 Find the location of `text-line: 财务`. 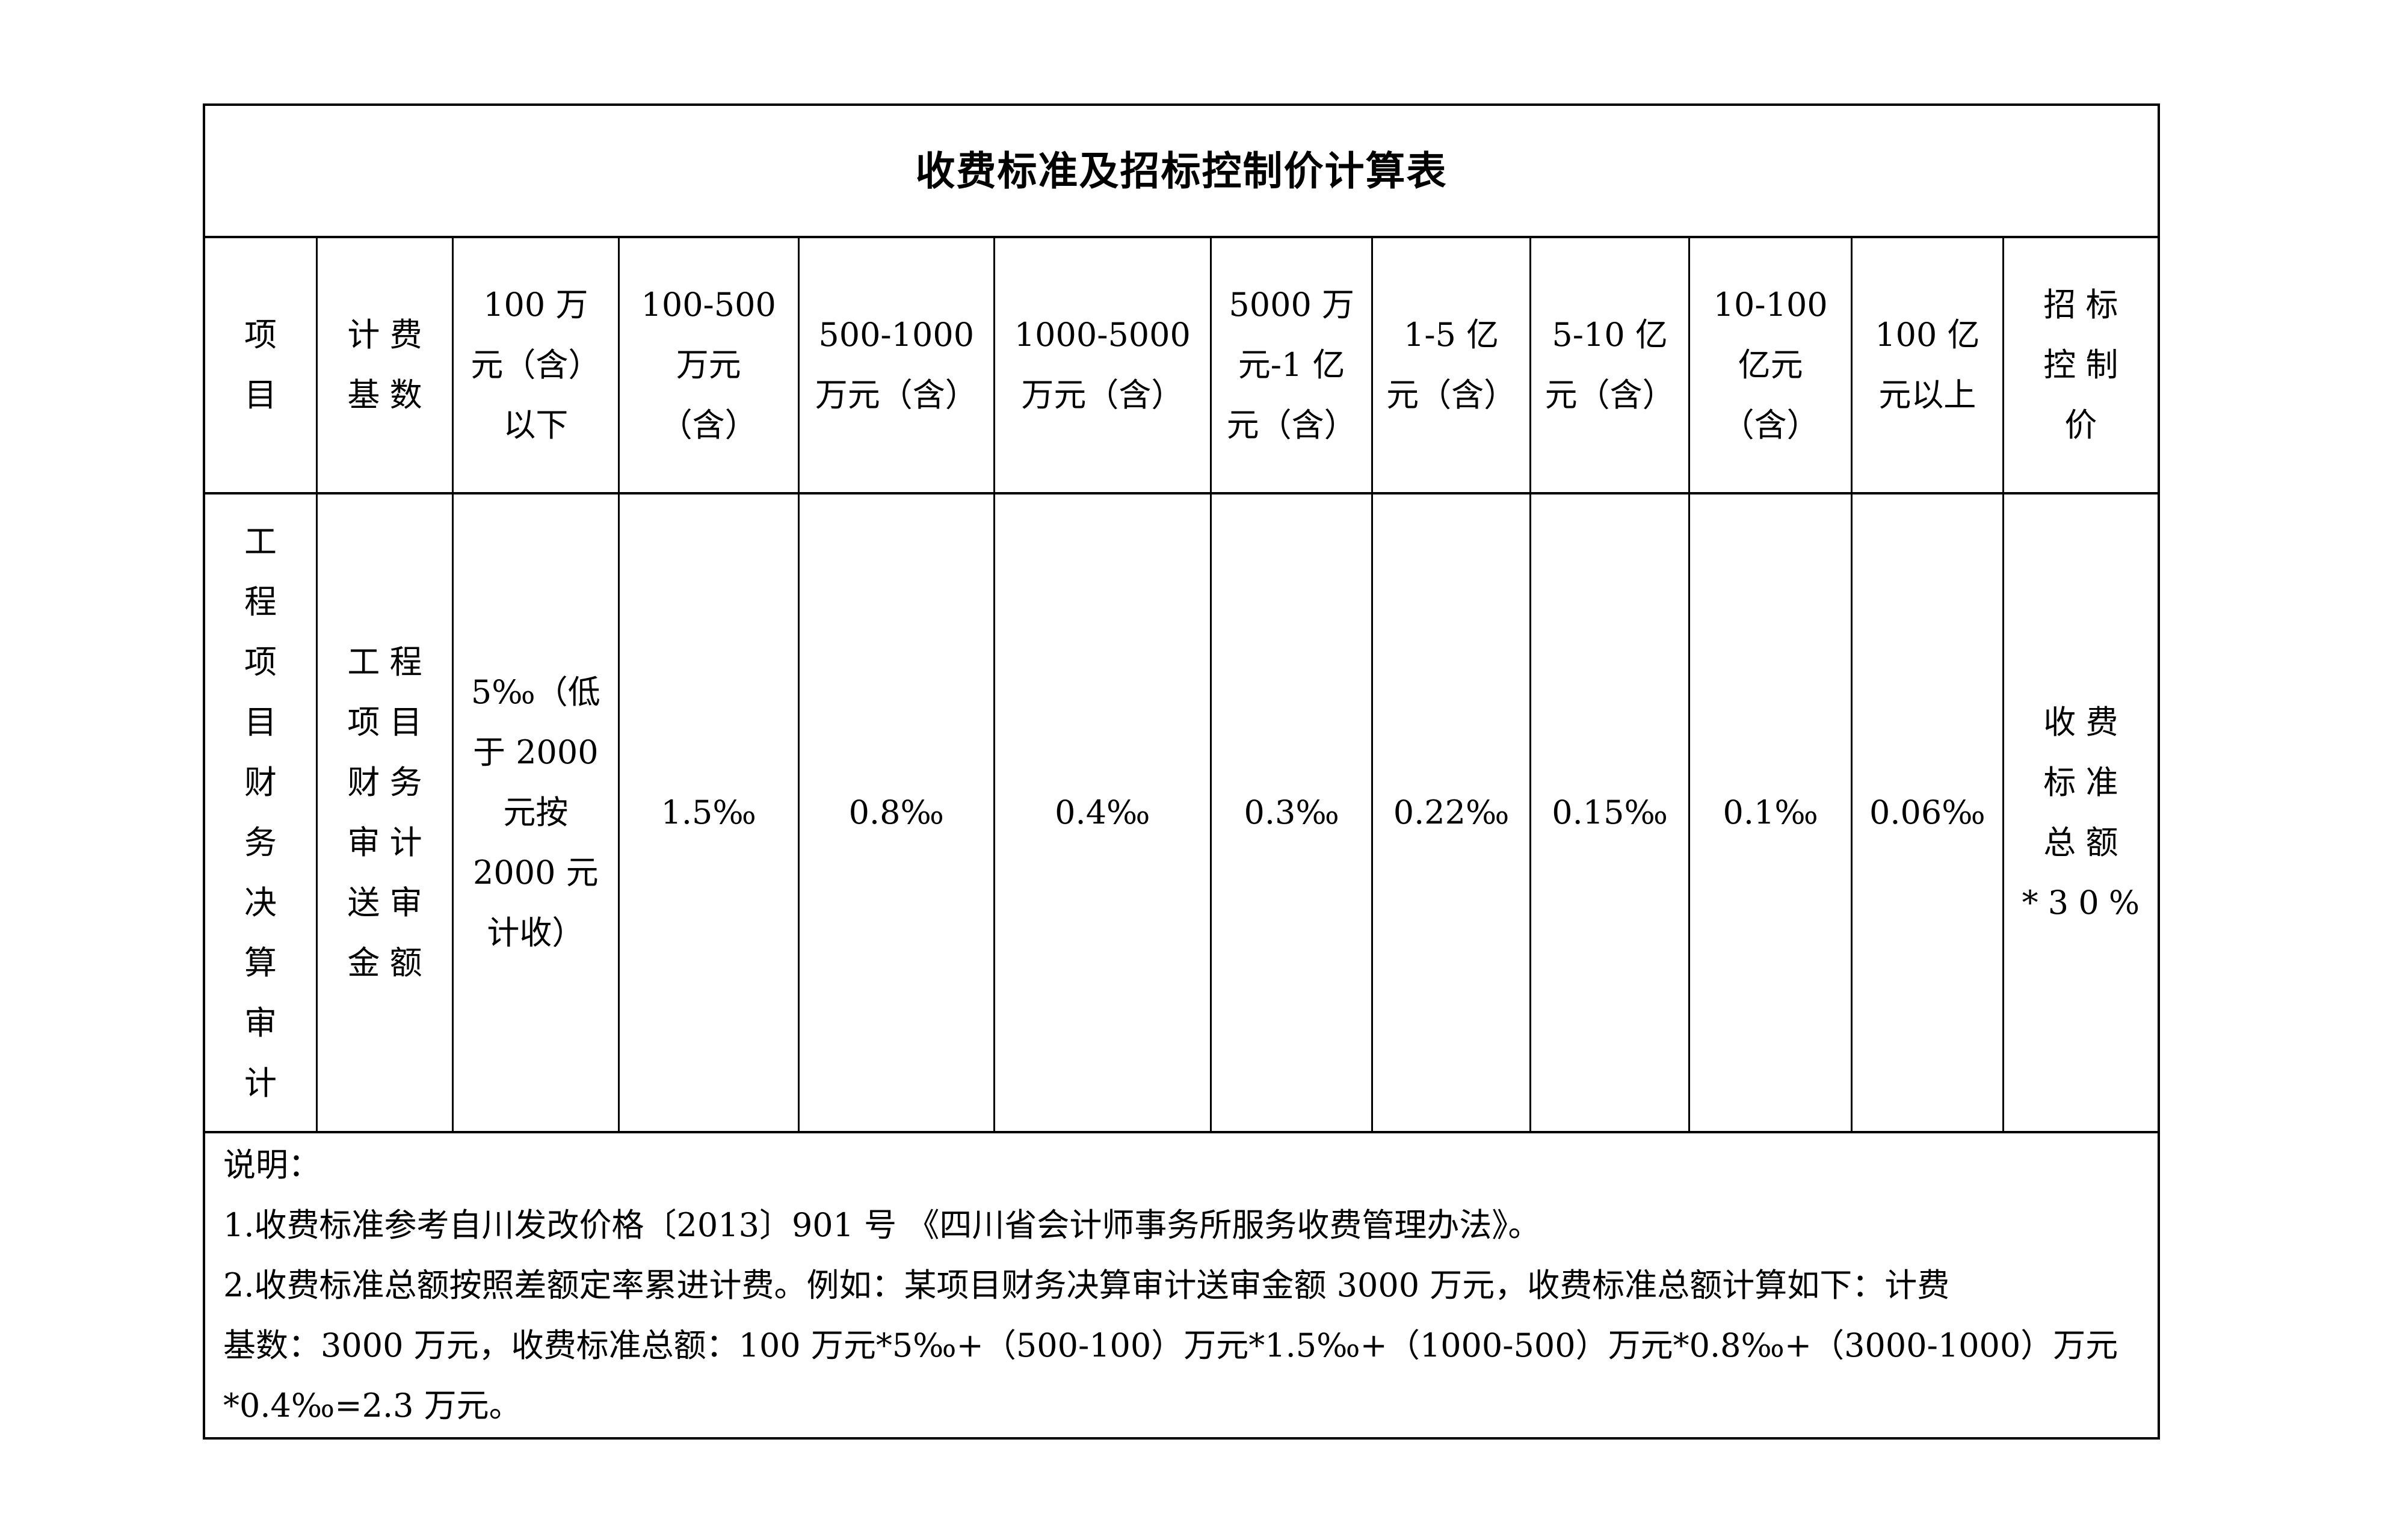

text-line: 财务 is located at coordinates (389, 782).